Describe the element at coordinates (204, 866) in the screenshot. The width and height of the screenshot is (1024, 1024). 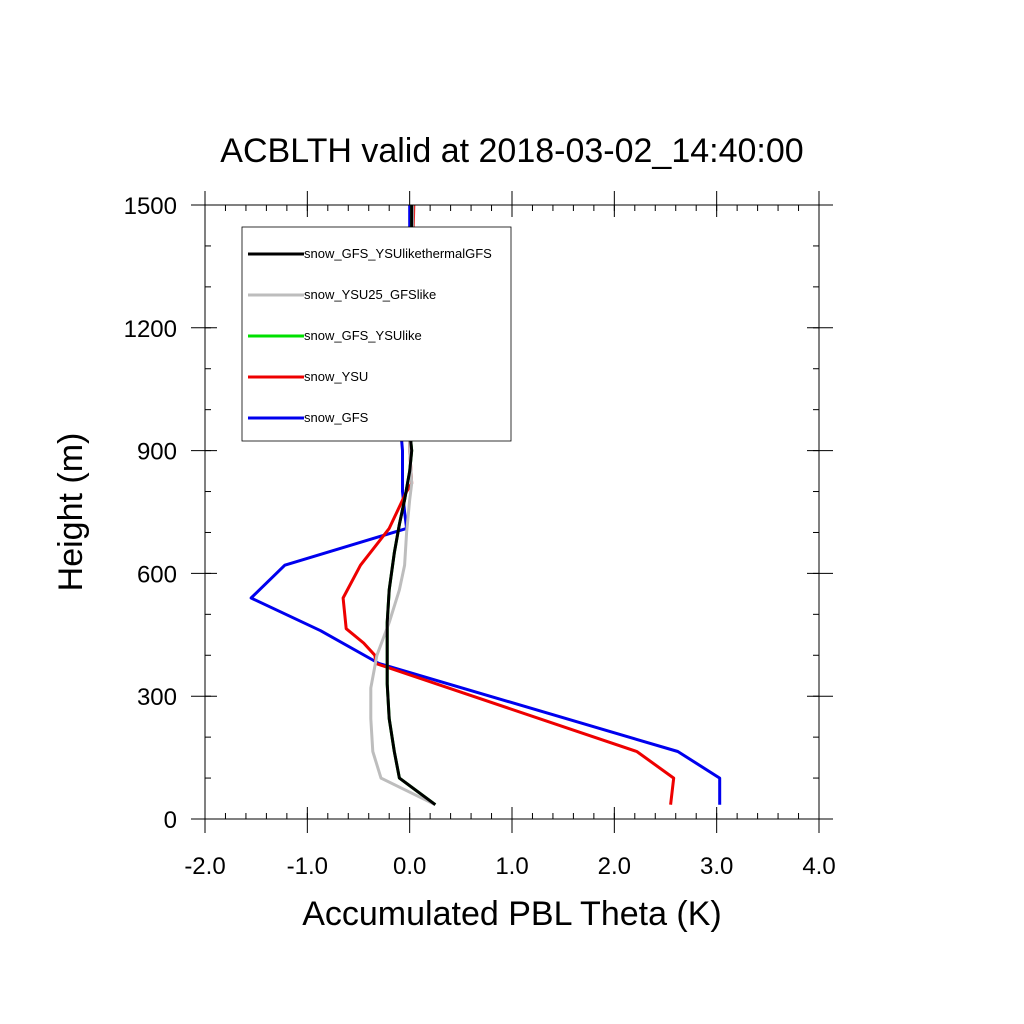
I see `x-tick-label: -2.0` at that location.